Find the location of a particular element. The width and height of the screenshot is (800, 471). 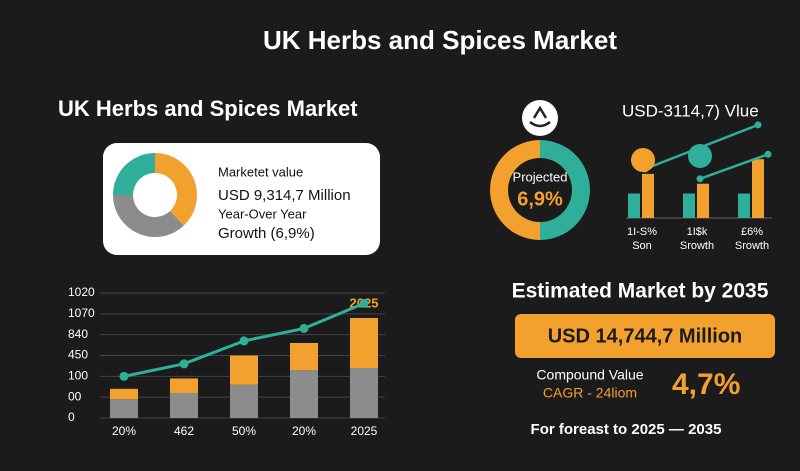

projection-label: Projected is located at coordinates (540, 176).